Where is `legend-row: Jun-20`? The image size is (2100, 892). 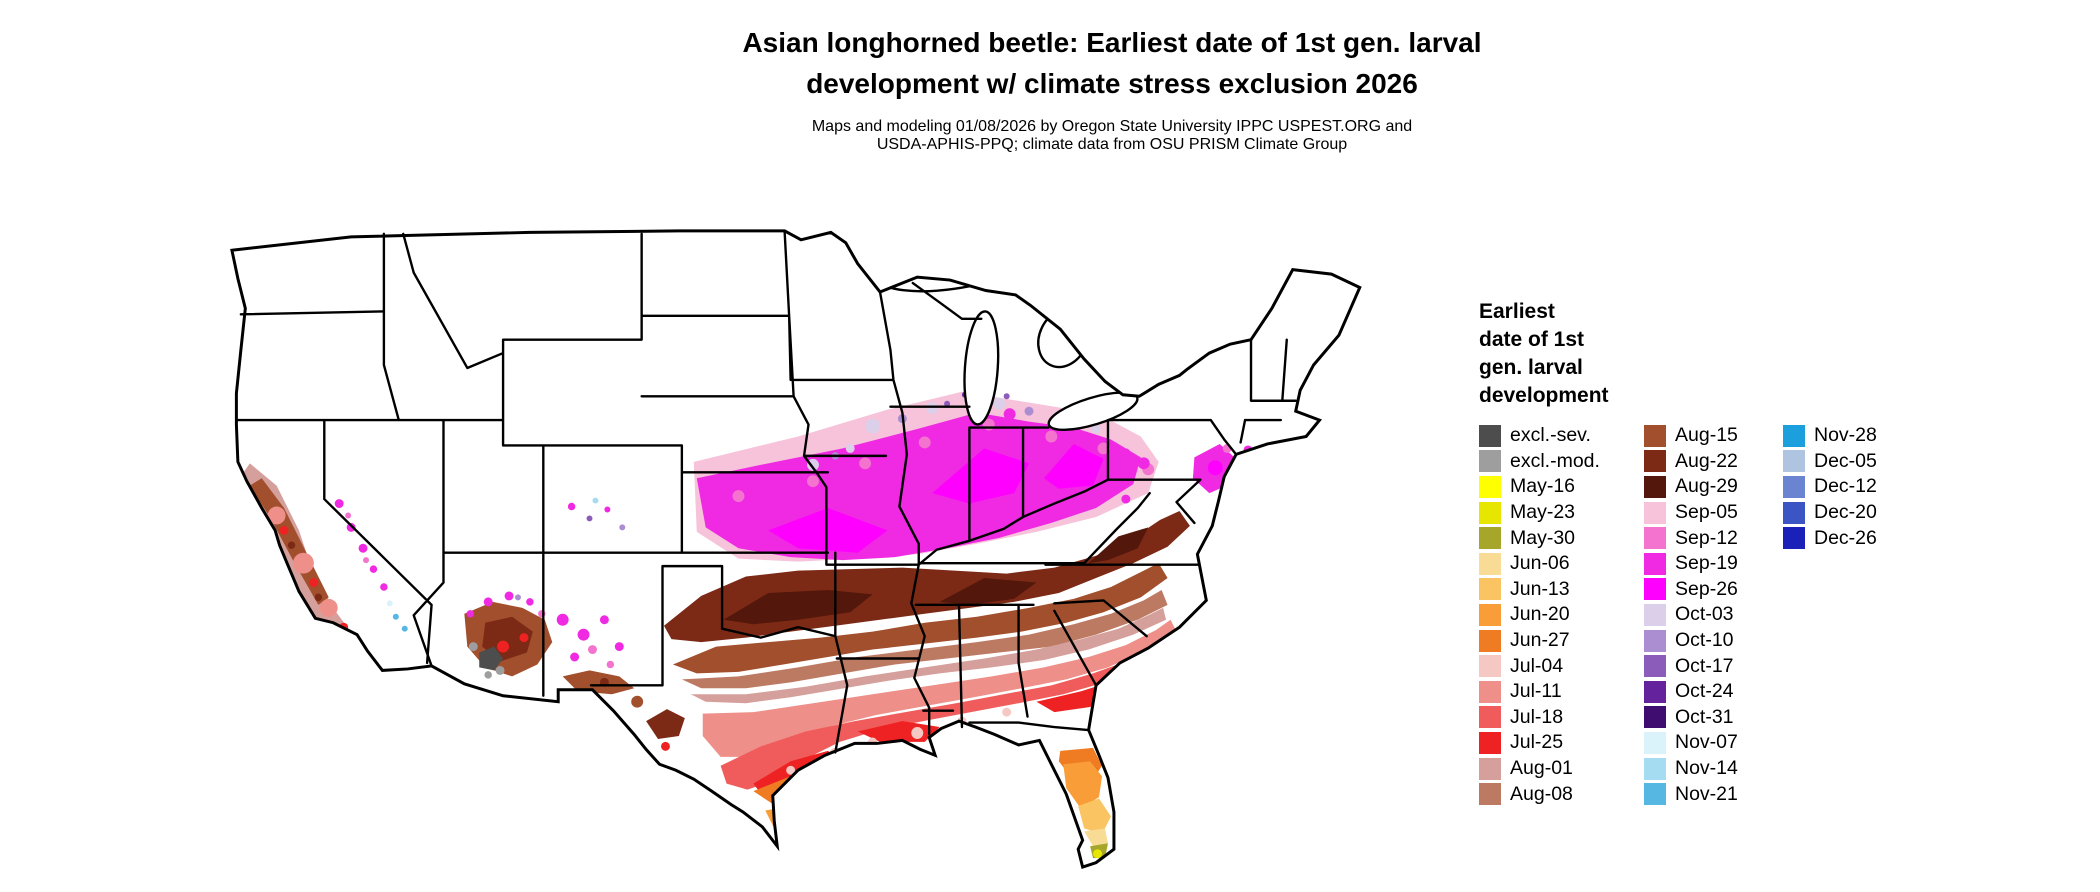 legend-row: Jun-20 is located at coordinates (1561, 615).